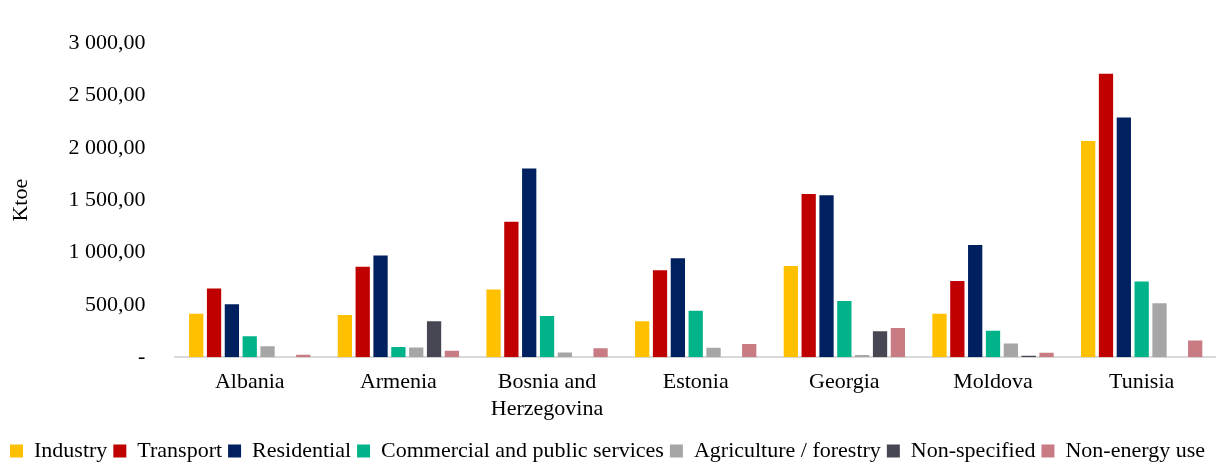  I want to click on y-tick-label: 1 000,00, so click(107, 251).